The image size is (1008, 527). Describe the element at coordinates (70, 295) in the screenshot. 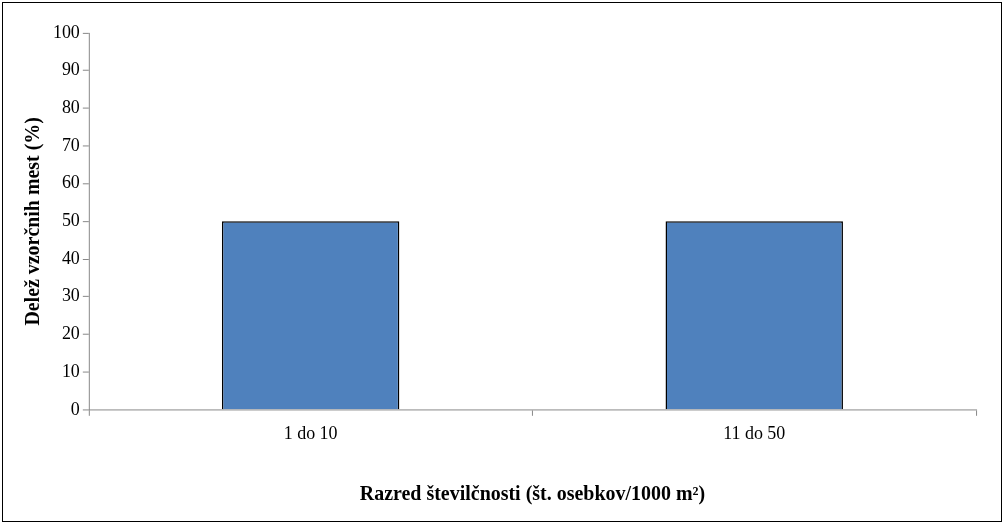

I see `y-tick-label: 30` at that location.